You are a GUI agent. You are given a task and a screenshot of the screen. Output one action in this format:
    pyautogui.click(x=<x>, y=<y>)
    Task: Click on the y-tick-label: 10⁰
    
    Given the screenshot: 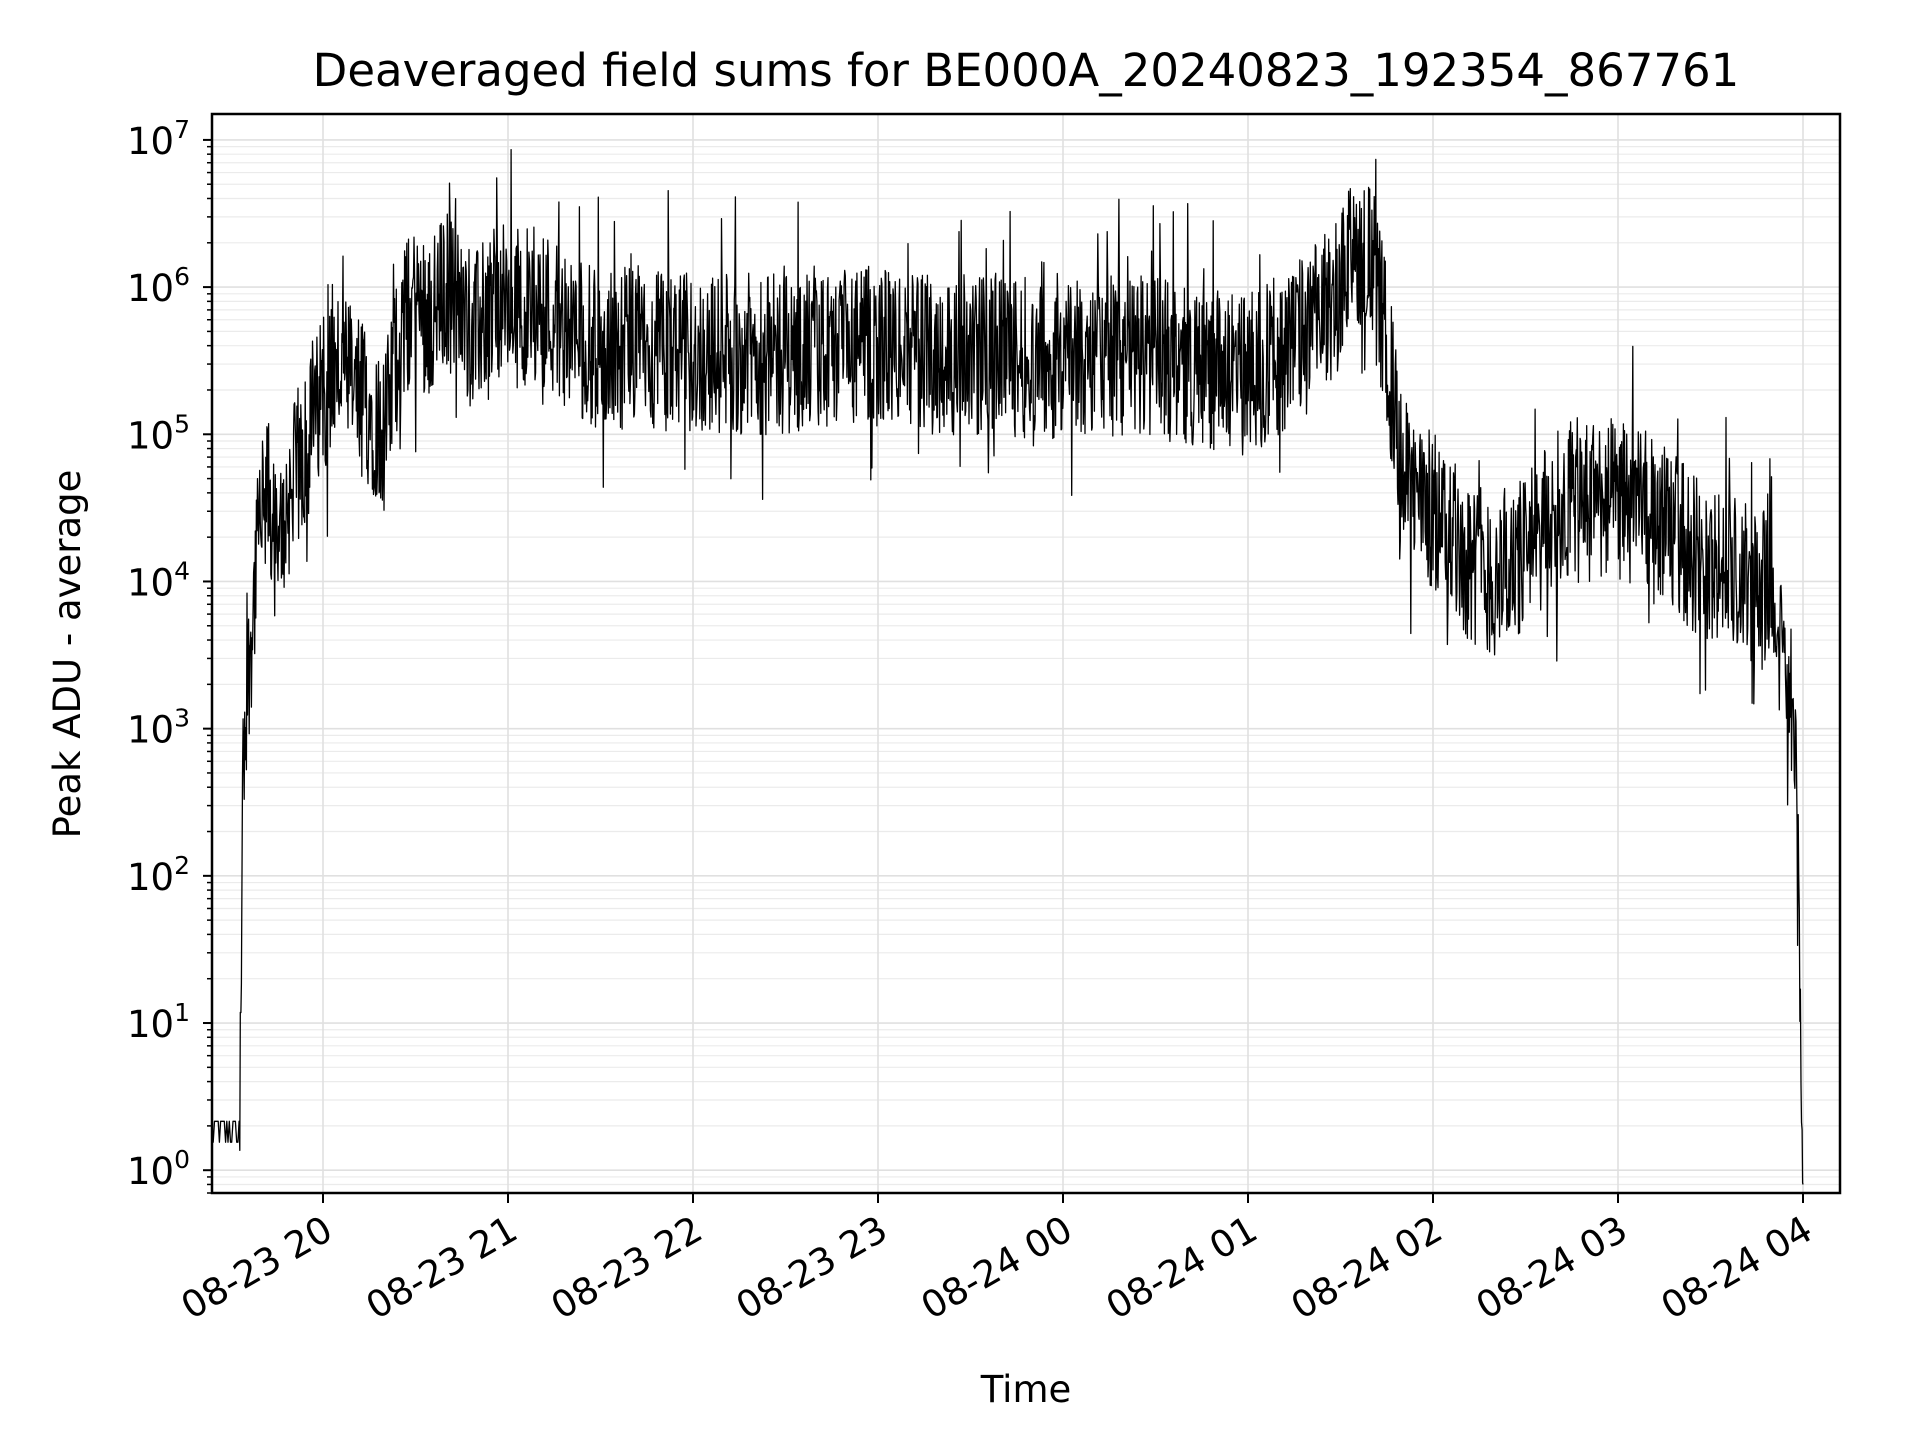 What is the action you would take?
    pyautogui.click(x=158, y=1169)
    